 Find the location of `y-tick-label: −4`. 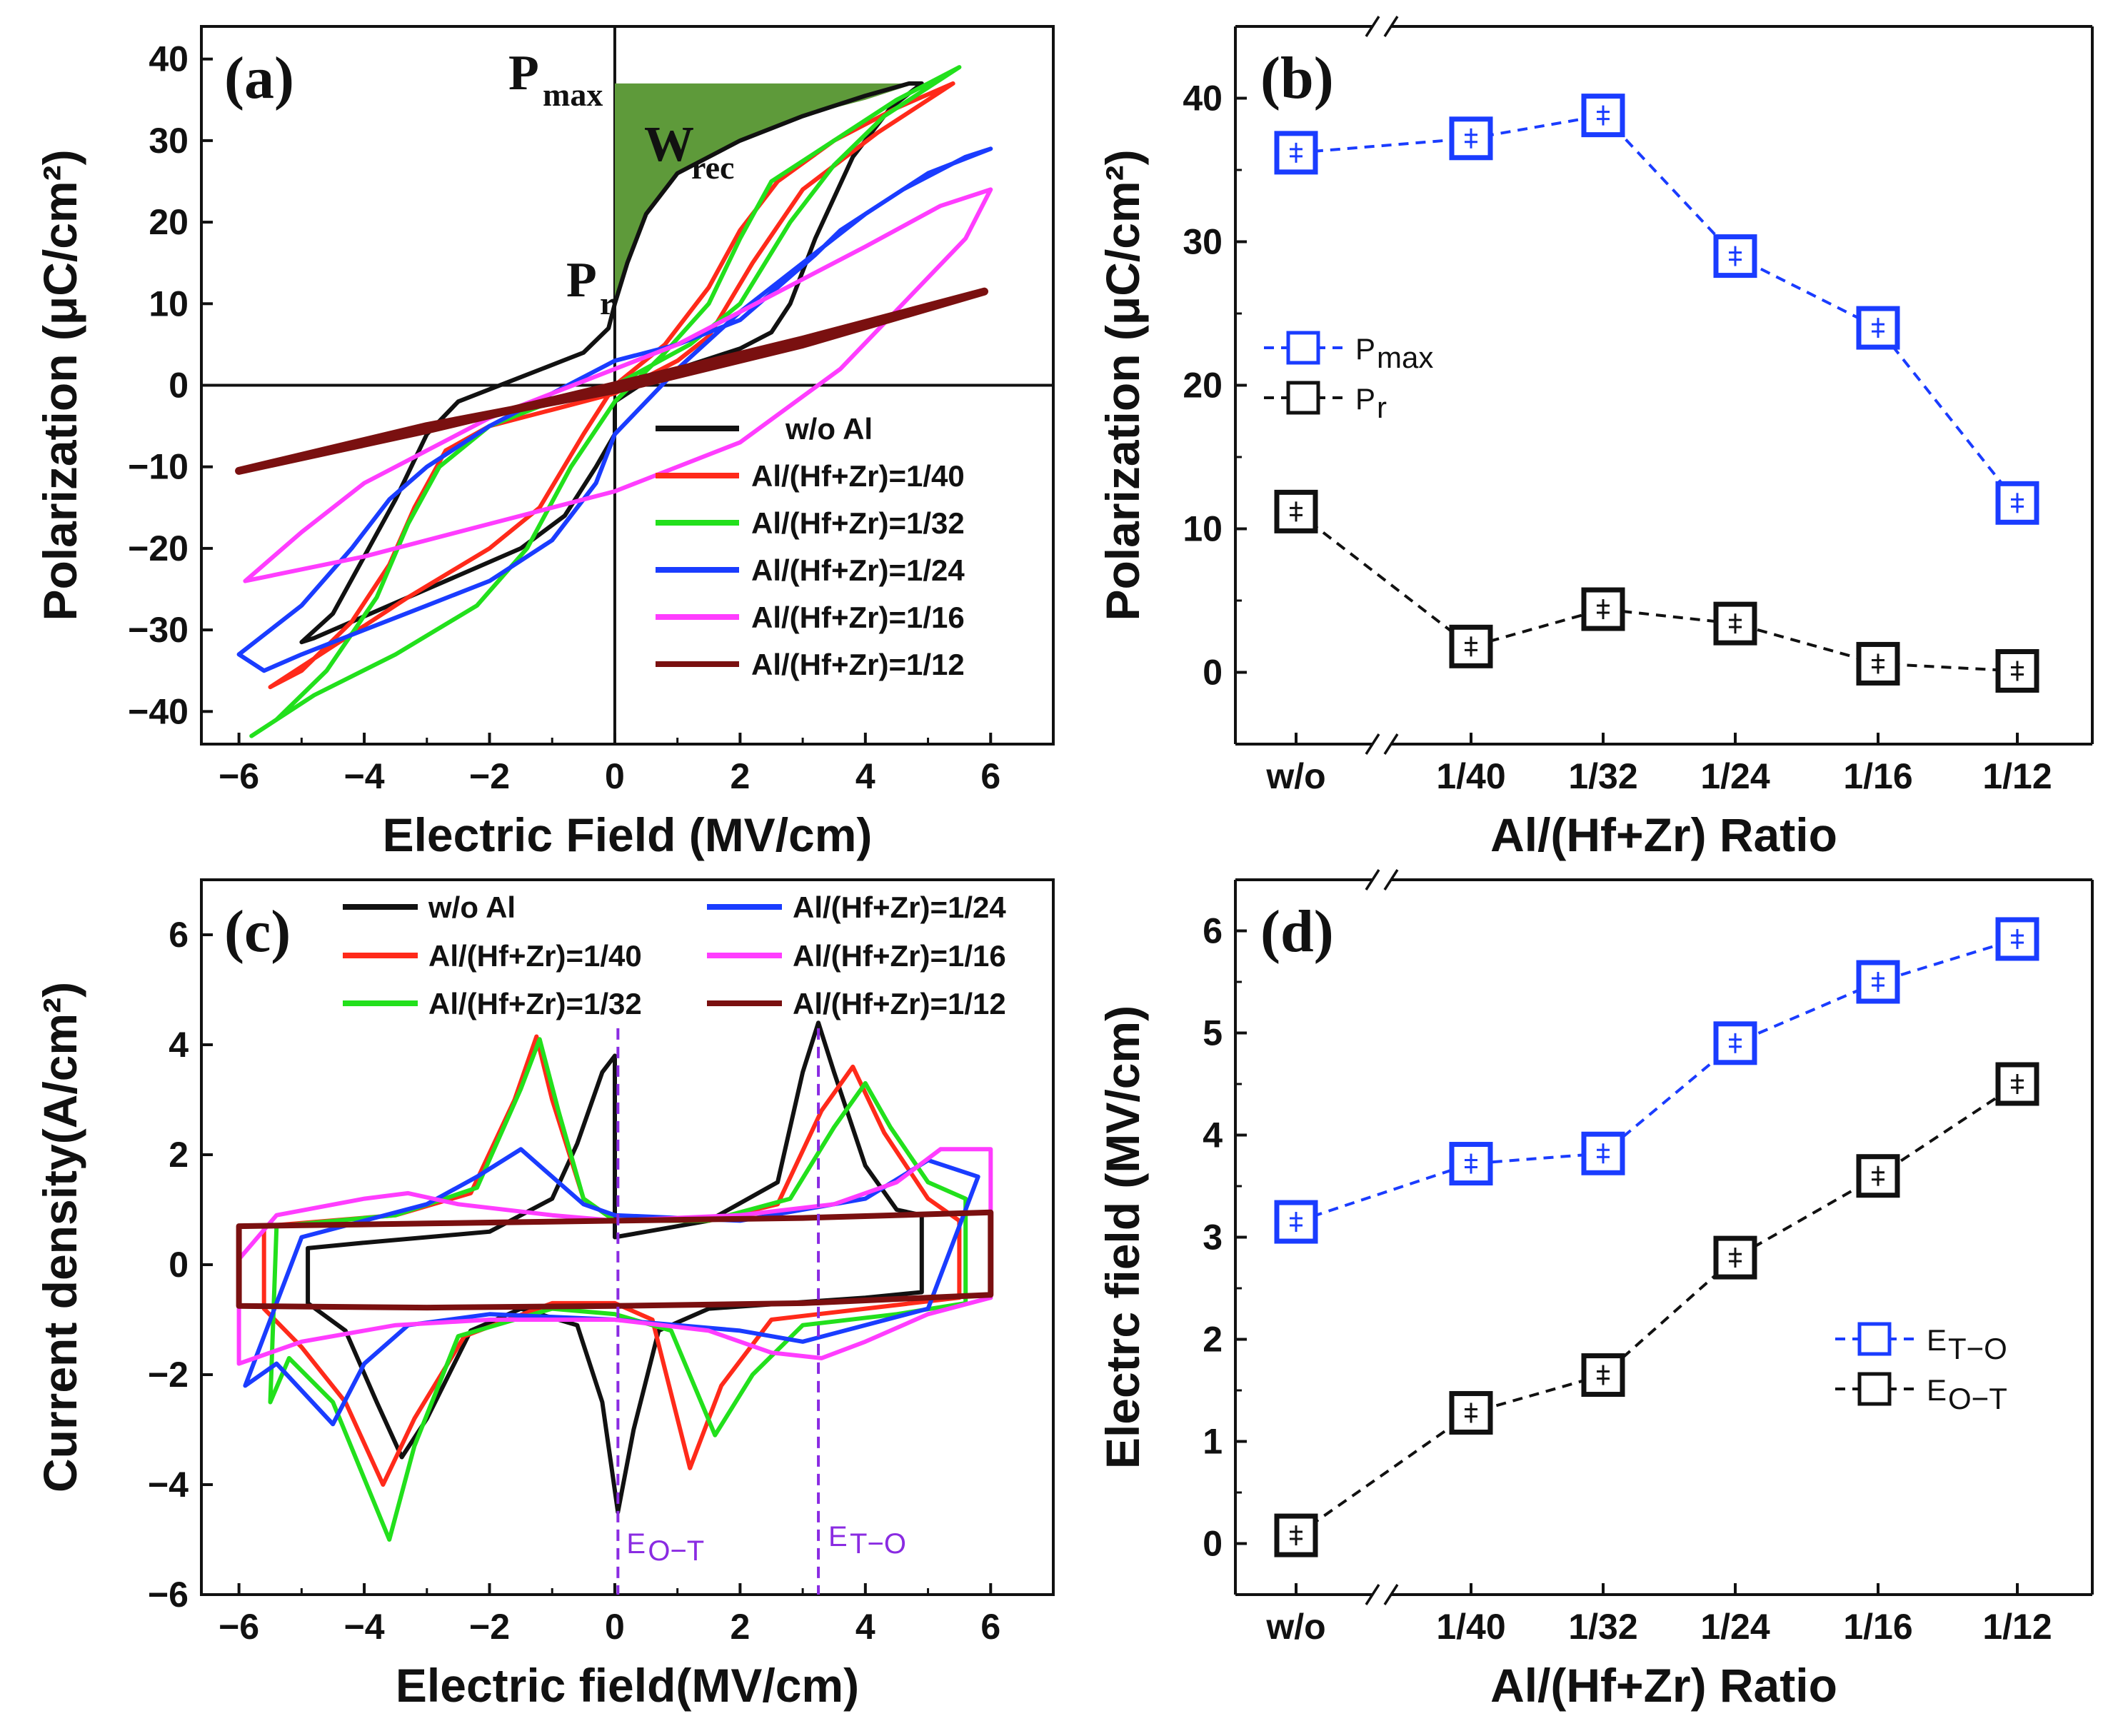

y-tick-label: −4 is located at coordinates (168, 1485).